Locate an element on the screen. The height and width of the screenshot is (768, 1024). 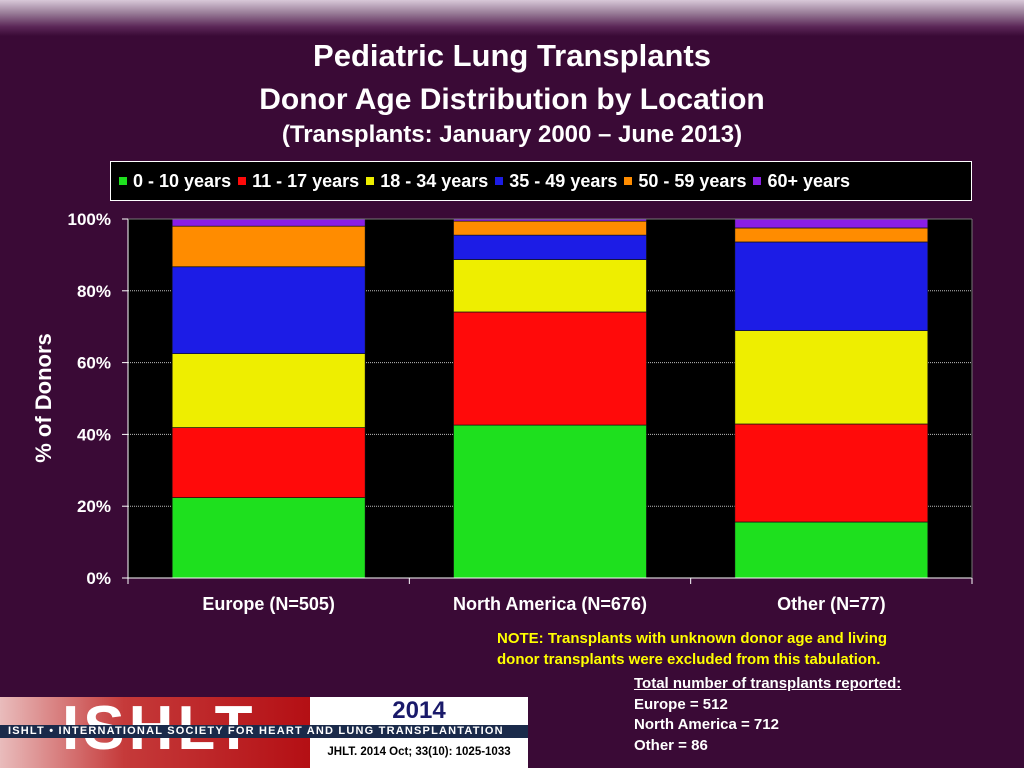
legend-label: 60+ years is located at coordinates (809, 180).